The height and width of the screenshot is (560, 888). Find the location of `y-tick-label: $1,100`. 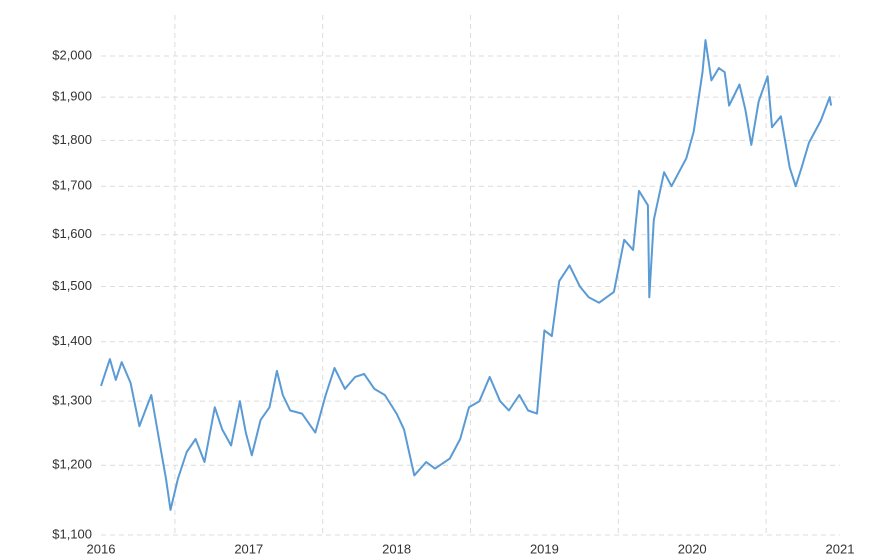

y-tick-label: $1,100 is located at coordinates (72, 533).